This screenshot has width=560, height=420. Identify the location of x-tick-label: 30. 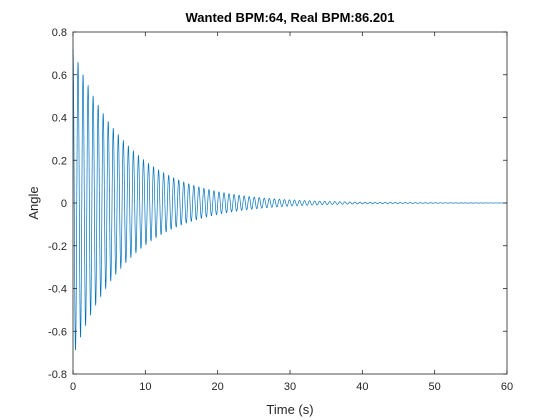
(290, 387).